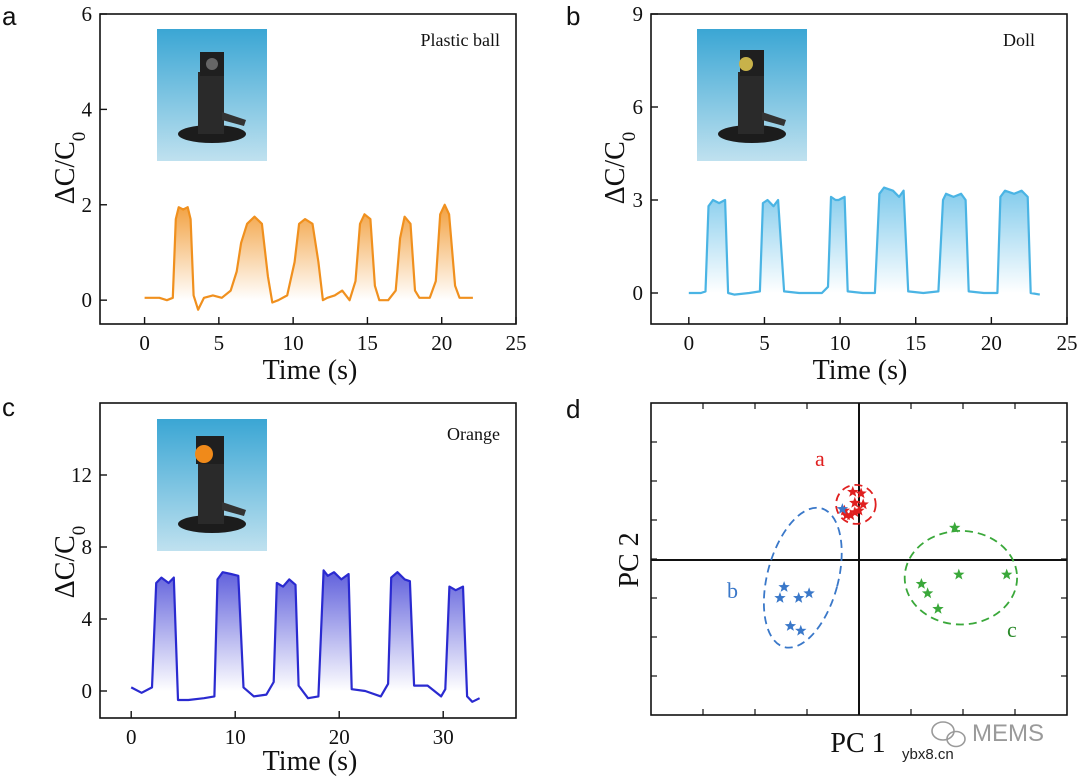 This screenshot has height=779, width=1080. I want to click on series-a, so click(308, 257).